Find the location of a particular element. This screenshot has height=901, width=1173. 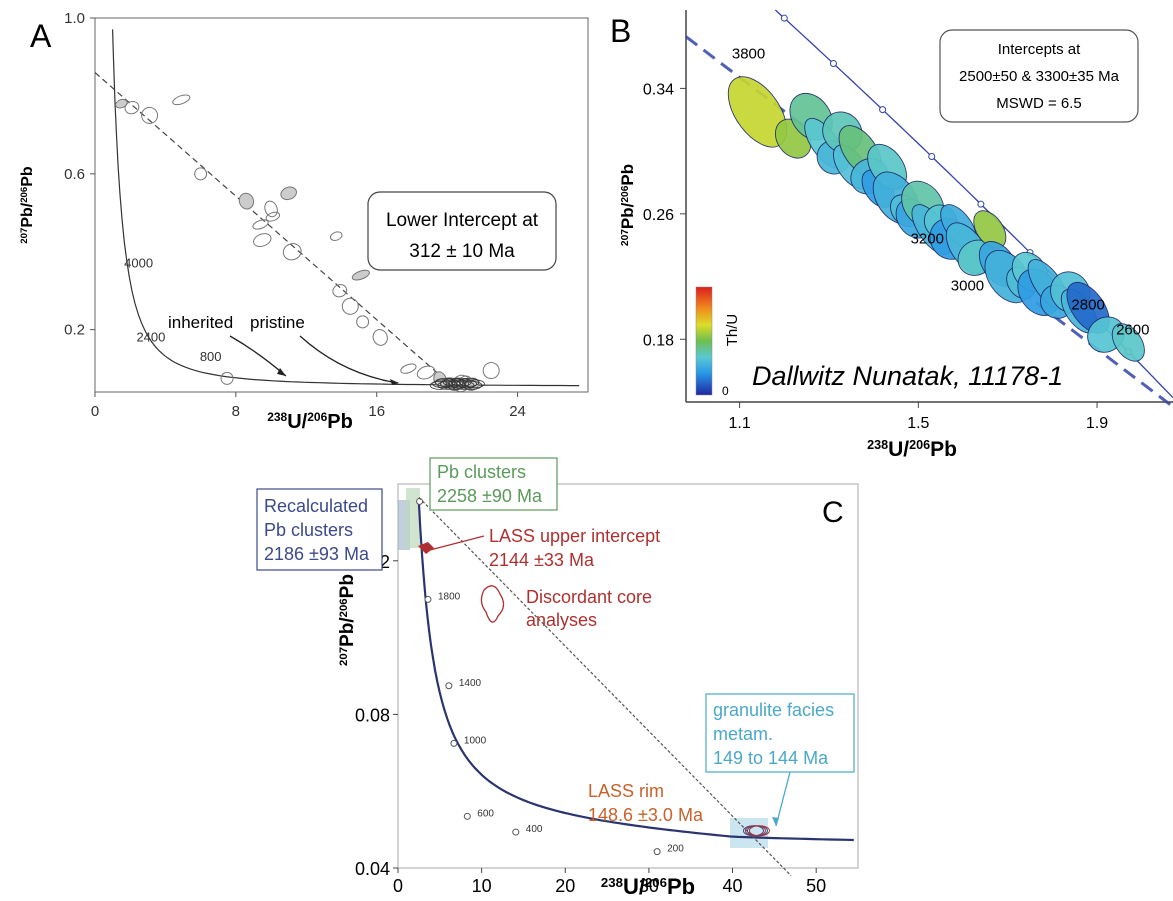

concordia-age-label: 1800 is located at coordinates (449, 596).